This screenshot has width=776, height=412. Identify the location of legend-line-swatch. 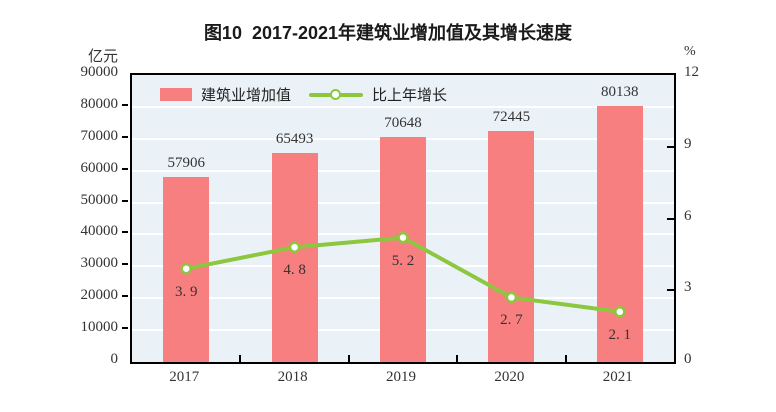
(336, 94).